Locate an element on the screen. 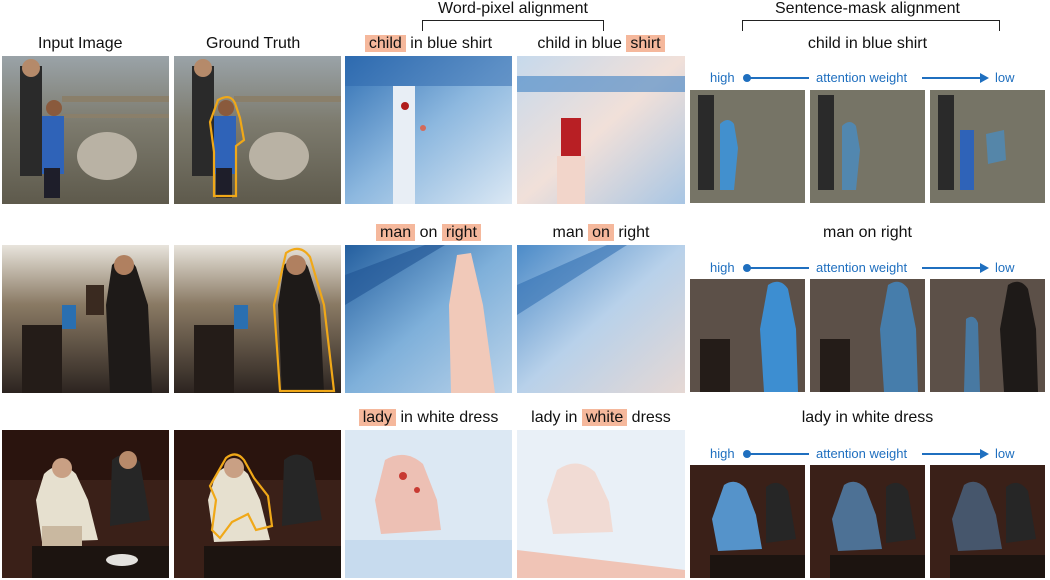  row1-attn-line-left is located at coordinates (778, 78).